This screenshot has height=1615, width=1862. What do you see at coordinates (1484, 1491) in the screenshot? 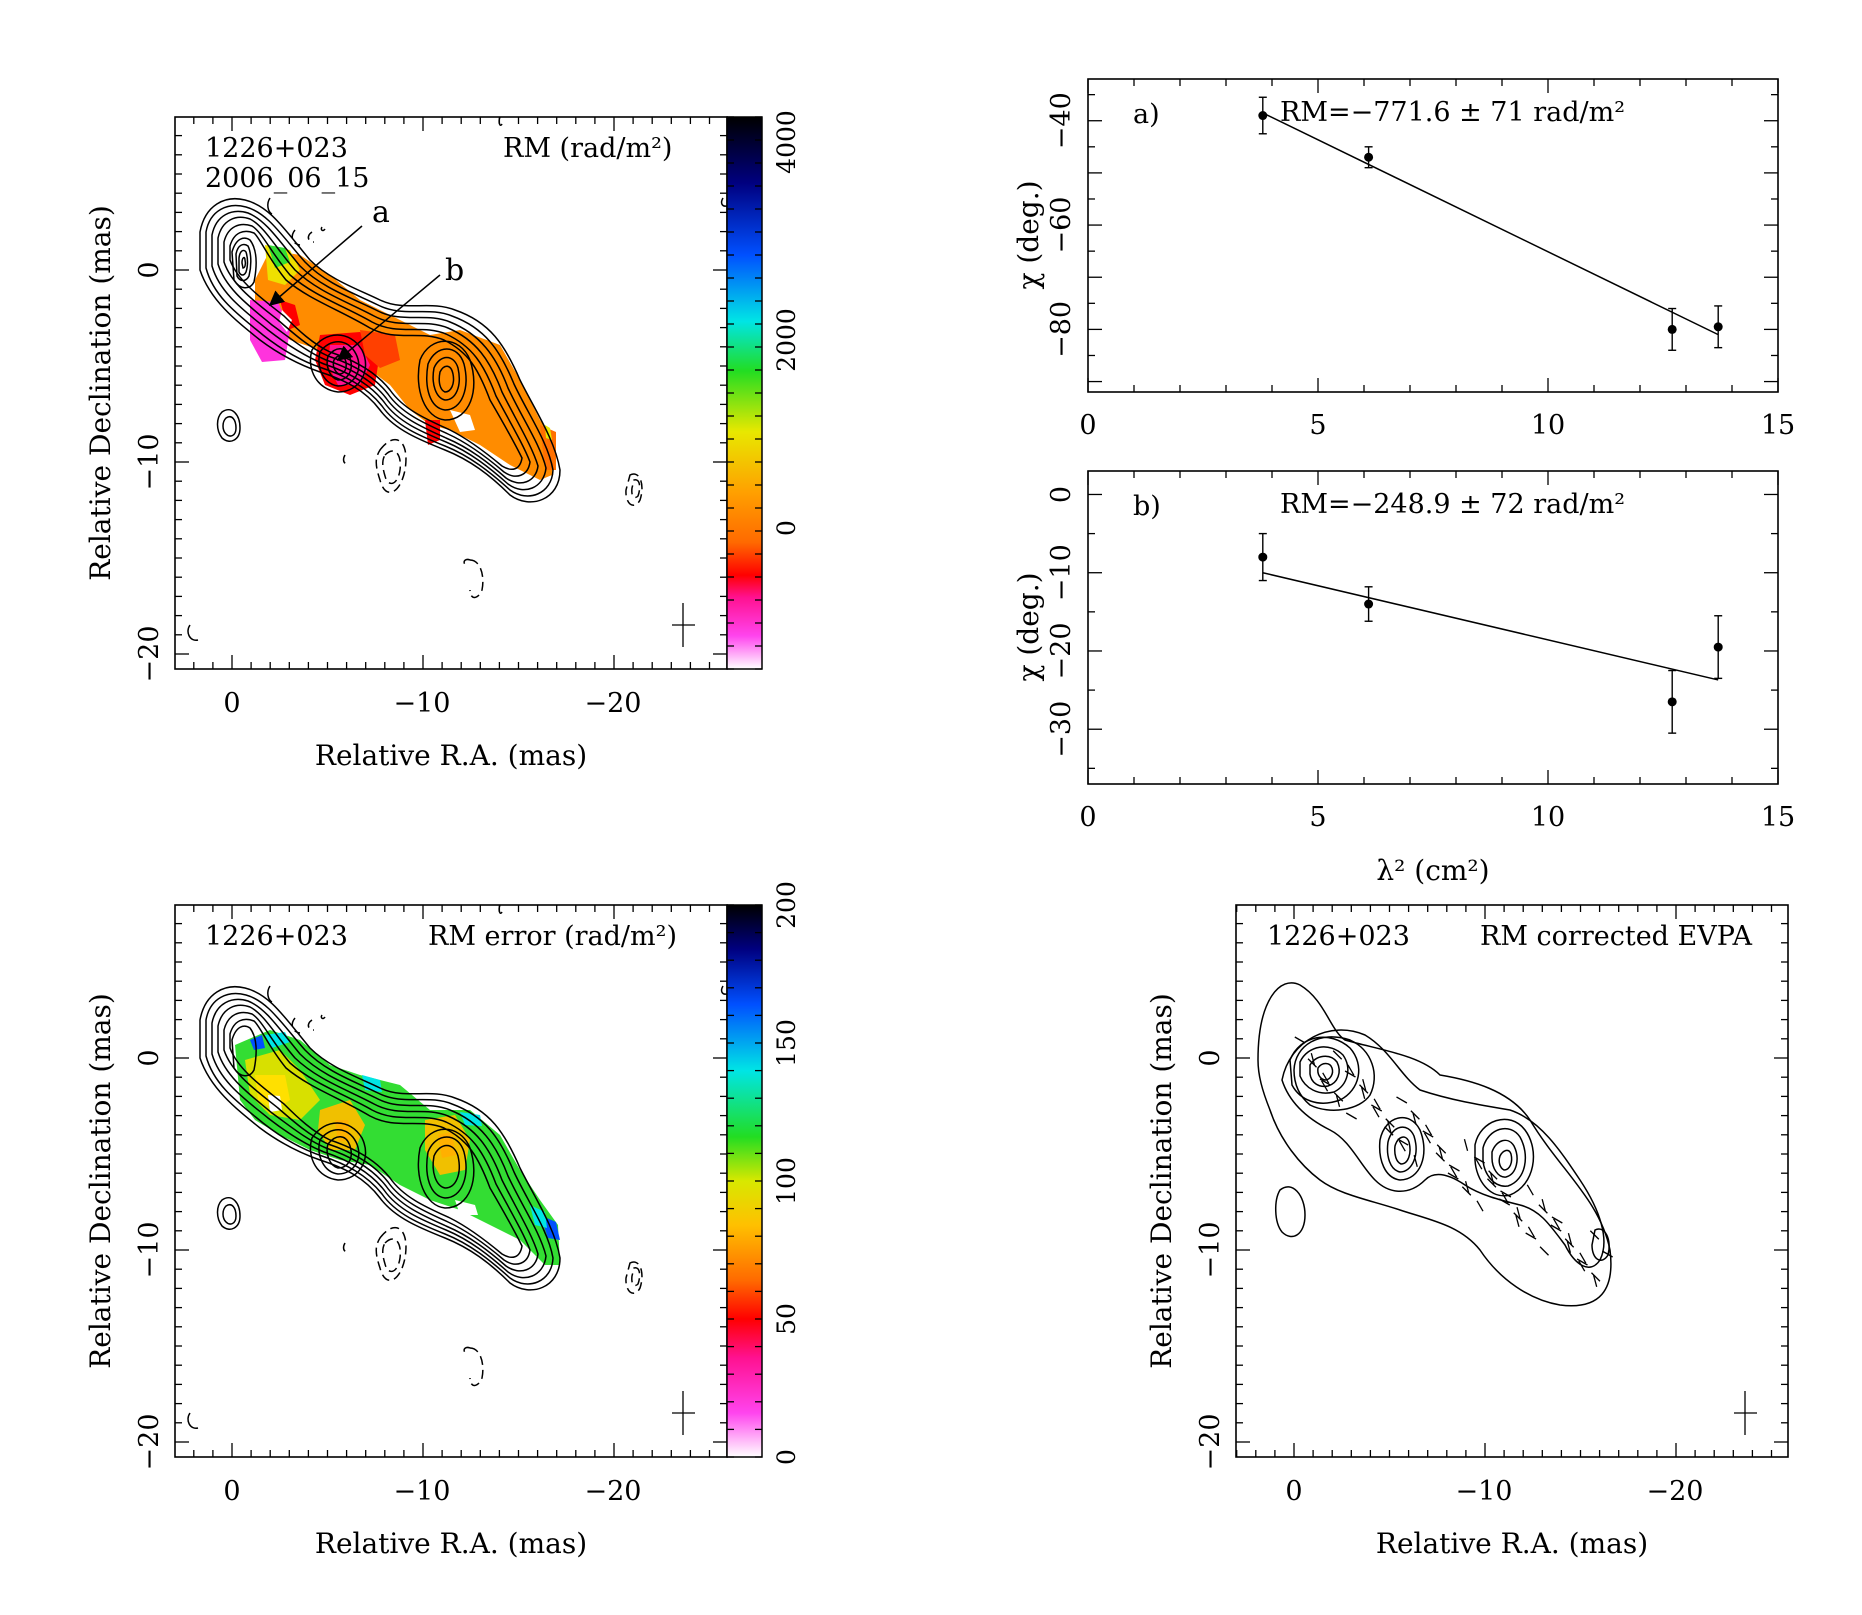
I see `evpa-xtick-1: −10` at bounding box center [1484, 1491].